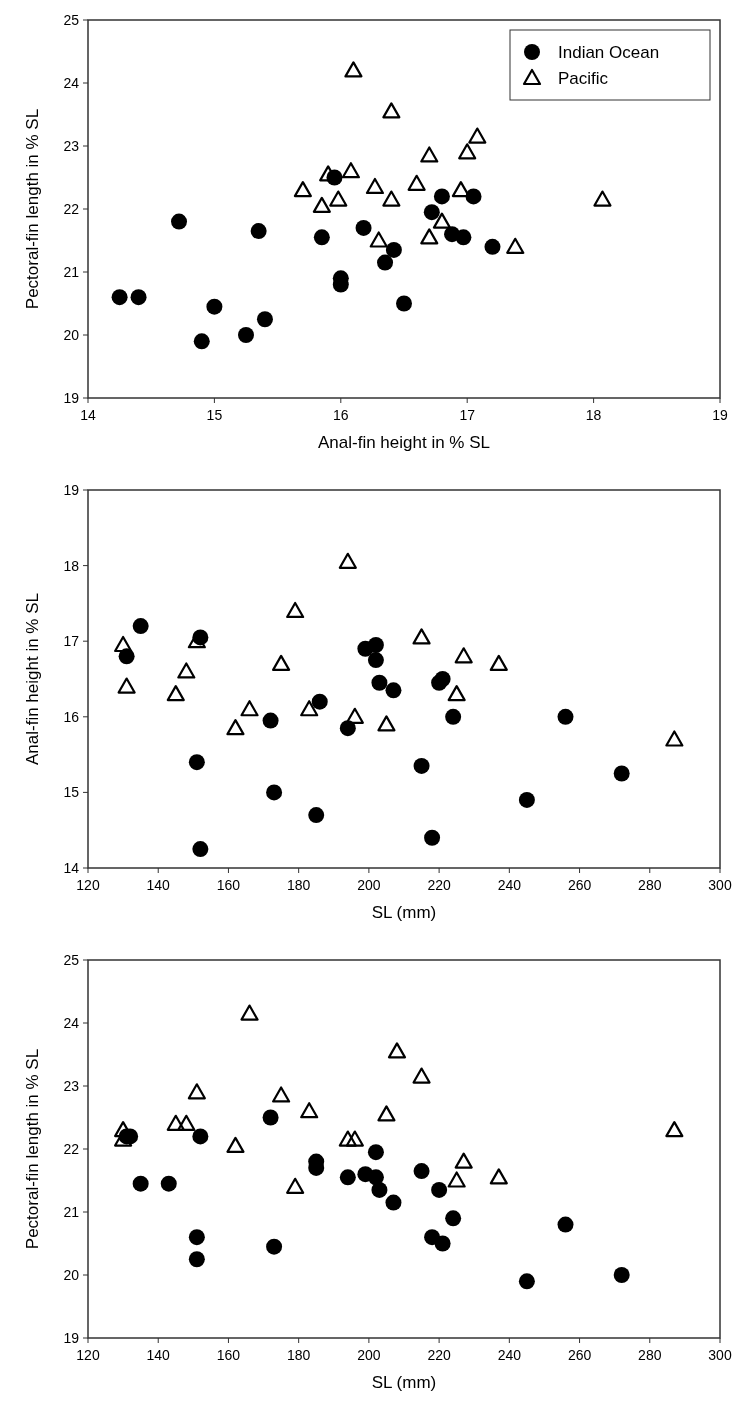 This screenshot has width=748, height=1426. What do you see at coordinates (439, 1355) in the screenshot?
I see `x-tick-label: 220` at bounding box center [439, 1355].